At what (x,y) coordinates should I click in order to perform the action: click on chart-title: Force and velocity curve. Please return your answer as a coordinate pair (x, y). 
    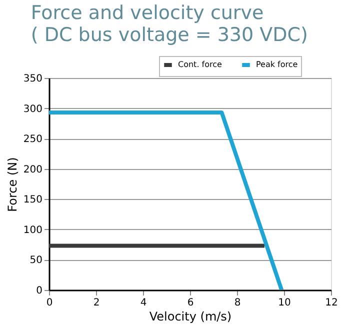
    Looking at the image, I should click on (147, 13).